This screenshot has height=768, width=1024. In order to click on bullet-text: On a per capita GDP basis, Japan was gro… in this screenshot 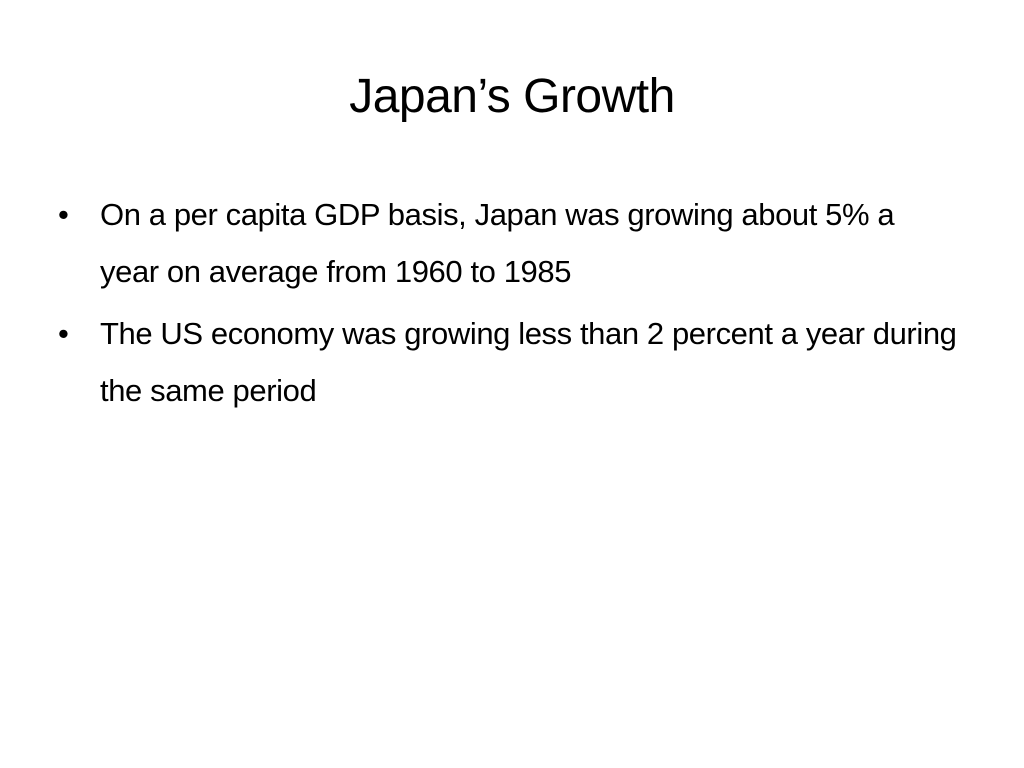, I will do `click(497, 243)`.